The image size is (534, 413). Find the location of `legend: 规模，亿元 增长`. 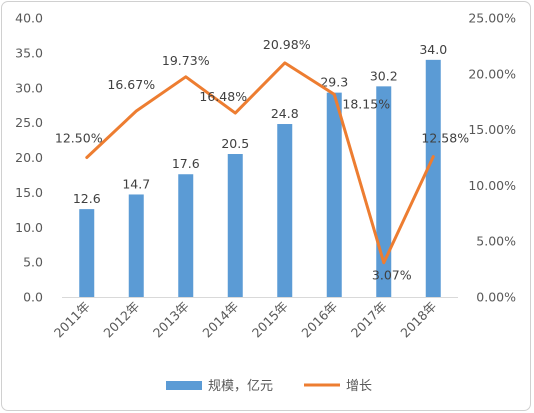

legend: 规模，亿元 增长 is located at coordinates (269, 386).